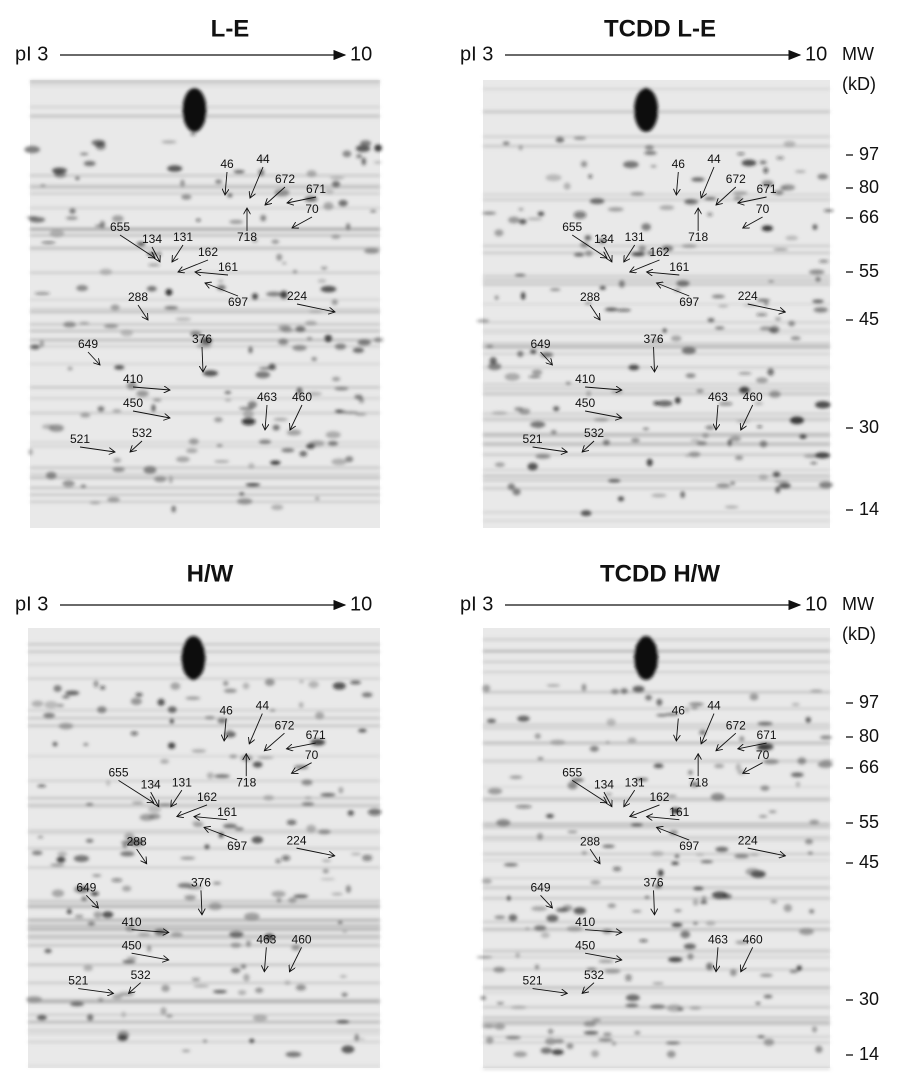  I want to click on spot-label: 532, so click(594, 433).